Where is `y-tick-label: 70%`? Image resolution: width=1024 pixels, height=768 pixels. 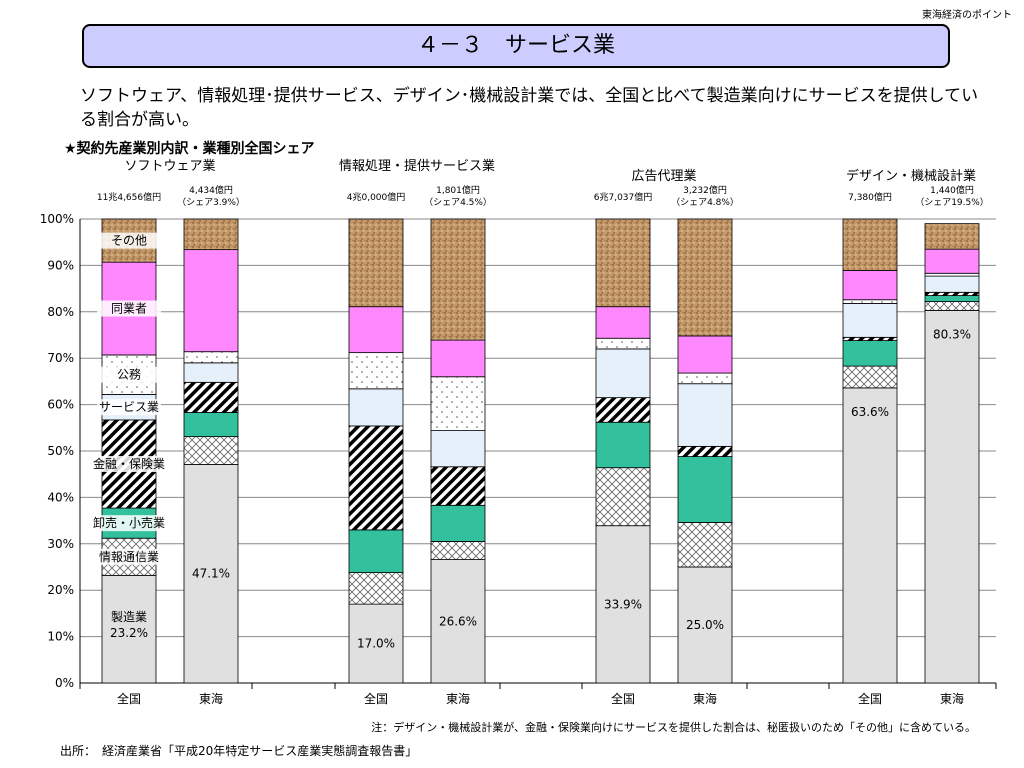 y-tick-label: 70% is located at coordinates (60, 358).